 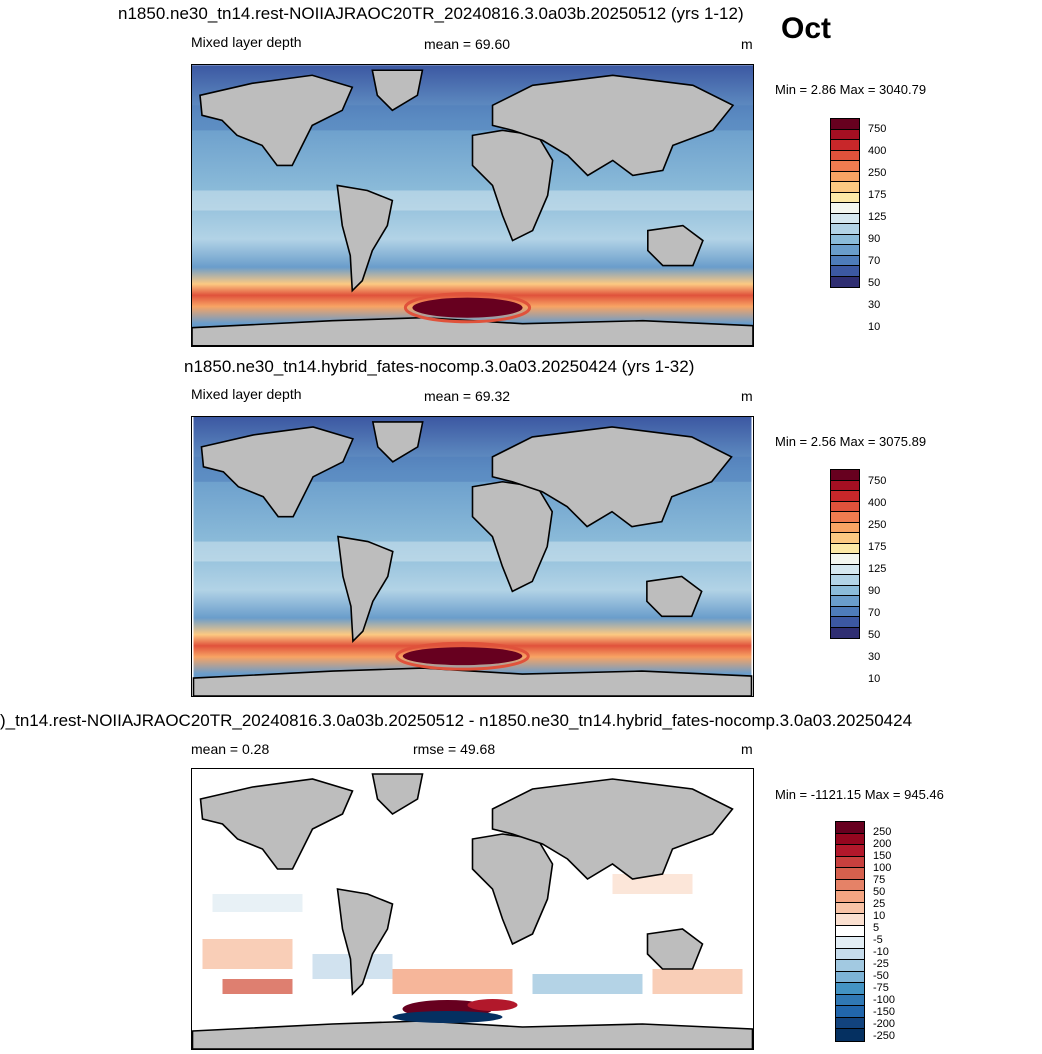 What do you see at coordinates (881, 964) in the screenshot?
I see `colorbar-tick: -25` at bounding box center [881, 964].